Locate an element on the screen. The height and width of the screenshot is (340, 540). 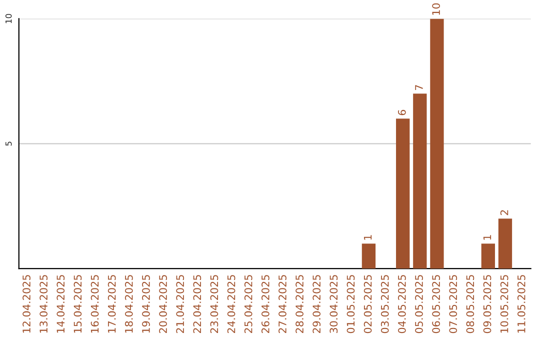
x-tick-label: 27.04.2025 is located at coordinates (282, 304).